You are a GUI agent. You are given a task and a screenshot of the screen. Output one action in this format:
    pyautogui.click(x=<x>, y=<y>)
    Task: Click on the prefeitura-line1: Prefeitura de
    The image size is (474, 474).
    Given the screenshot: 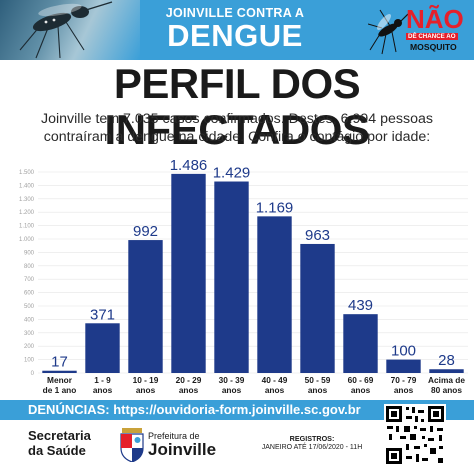 What is the action you would take?
    pyautogui.click(x=174, y=436)
    